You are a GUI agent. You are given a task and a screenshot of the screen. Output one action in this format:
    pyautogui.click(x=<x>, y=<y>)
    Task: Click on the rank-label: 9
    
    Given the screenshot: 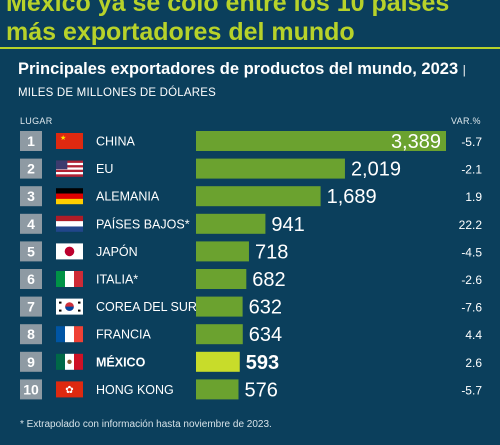 What is the action you would take?
    pyautogui.click(x=31, y=362)
    